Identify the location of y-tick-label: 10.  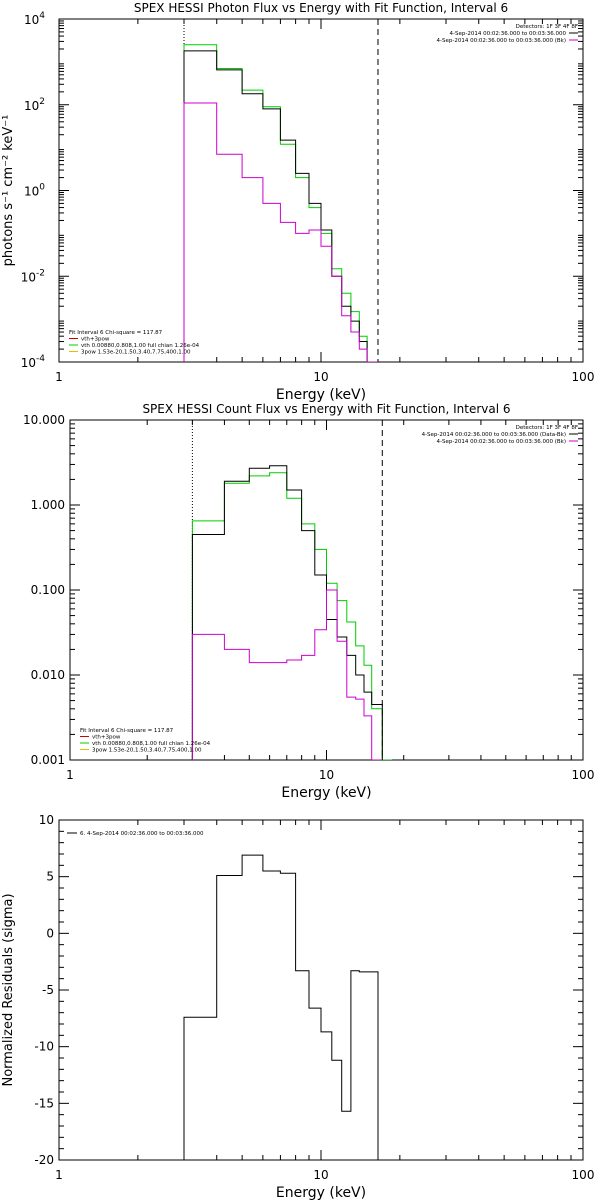
(46, 820).